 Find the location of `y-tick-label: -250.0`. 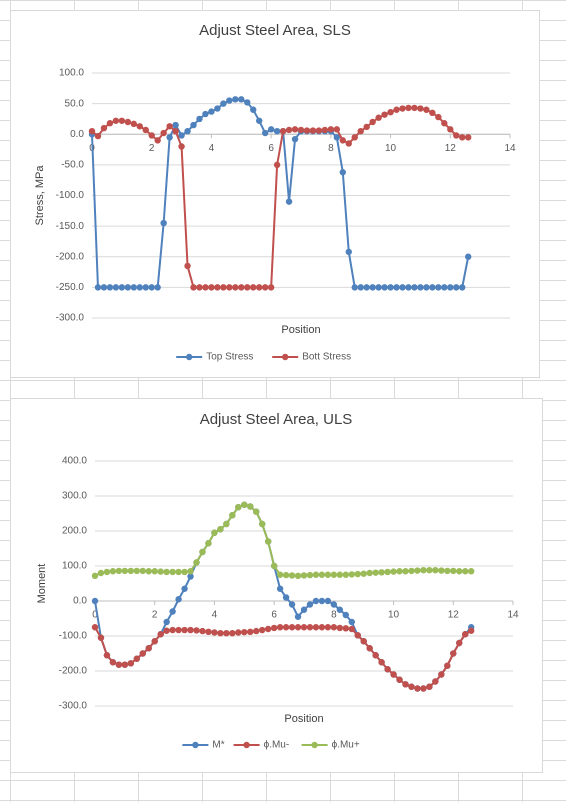

y-tick-label: -250.0 is located at coordinates (70, 287).